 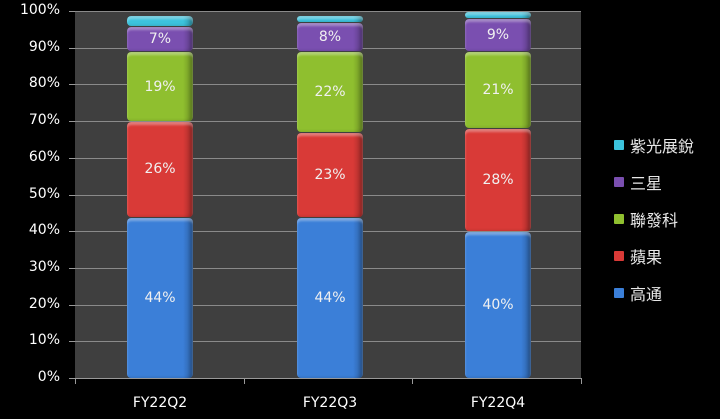 What do you see at coordinates (160, 403) in the screenshot?
I see `x-tick-label: FY22Q2` at bounding box center [160, 403].